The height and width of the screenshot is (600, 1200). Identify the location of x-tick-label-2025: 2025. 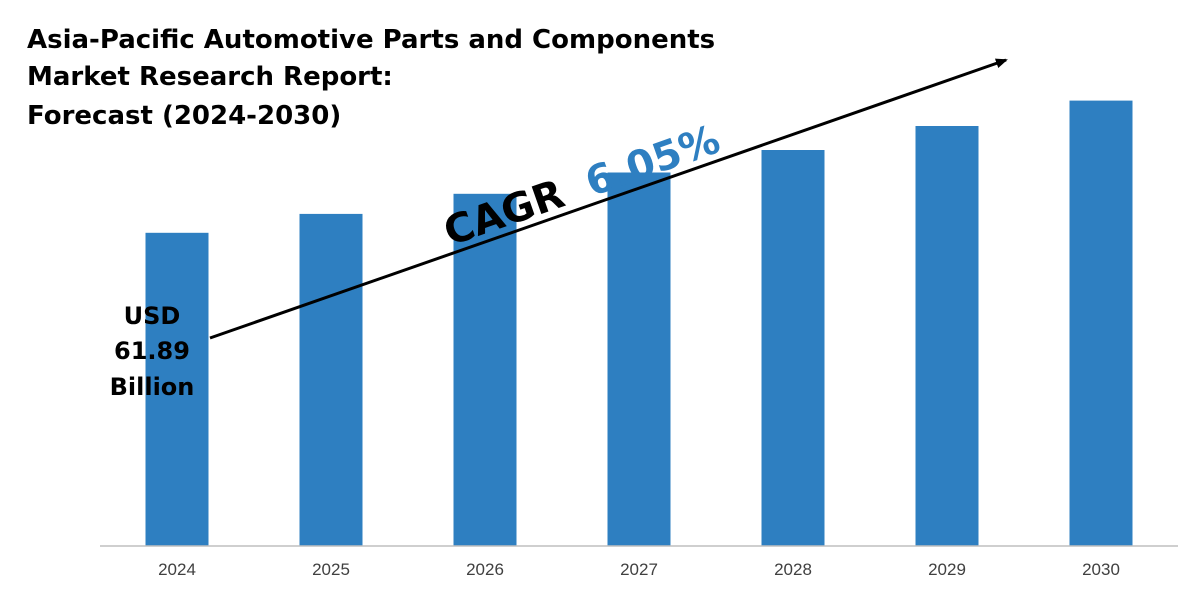
(331, 569).